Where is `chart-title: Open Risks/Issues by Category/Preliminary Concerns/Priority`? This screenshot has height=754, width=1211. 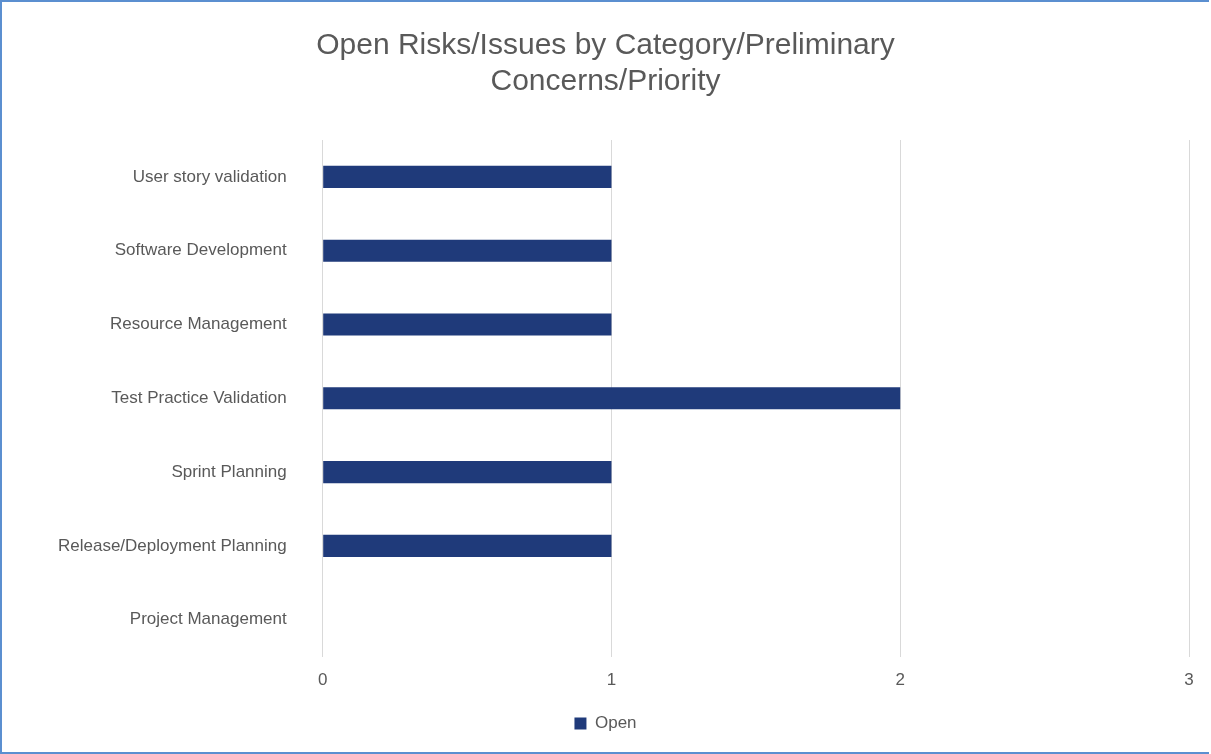
chart-title: Open Risks/Issues by Category/Preliminary Concerns/Priority is located at coordinates (605, 62).